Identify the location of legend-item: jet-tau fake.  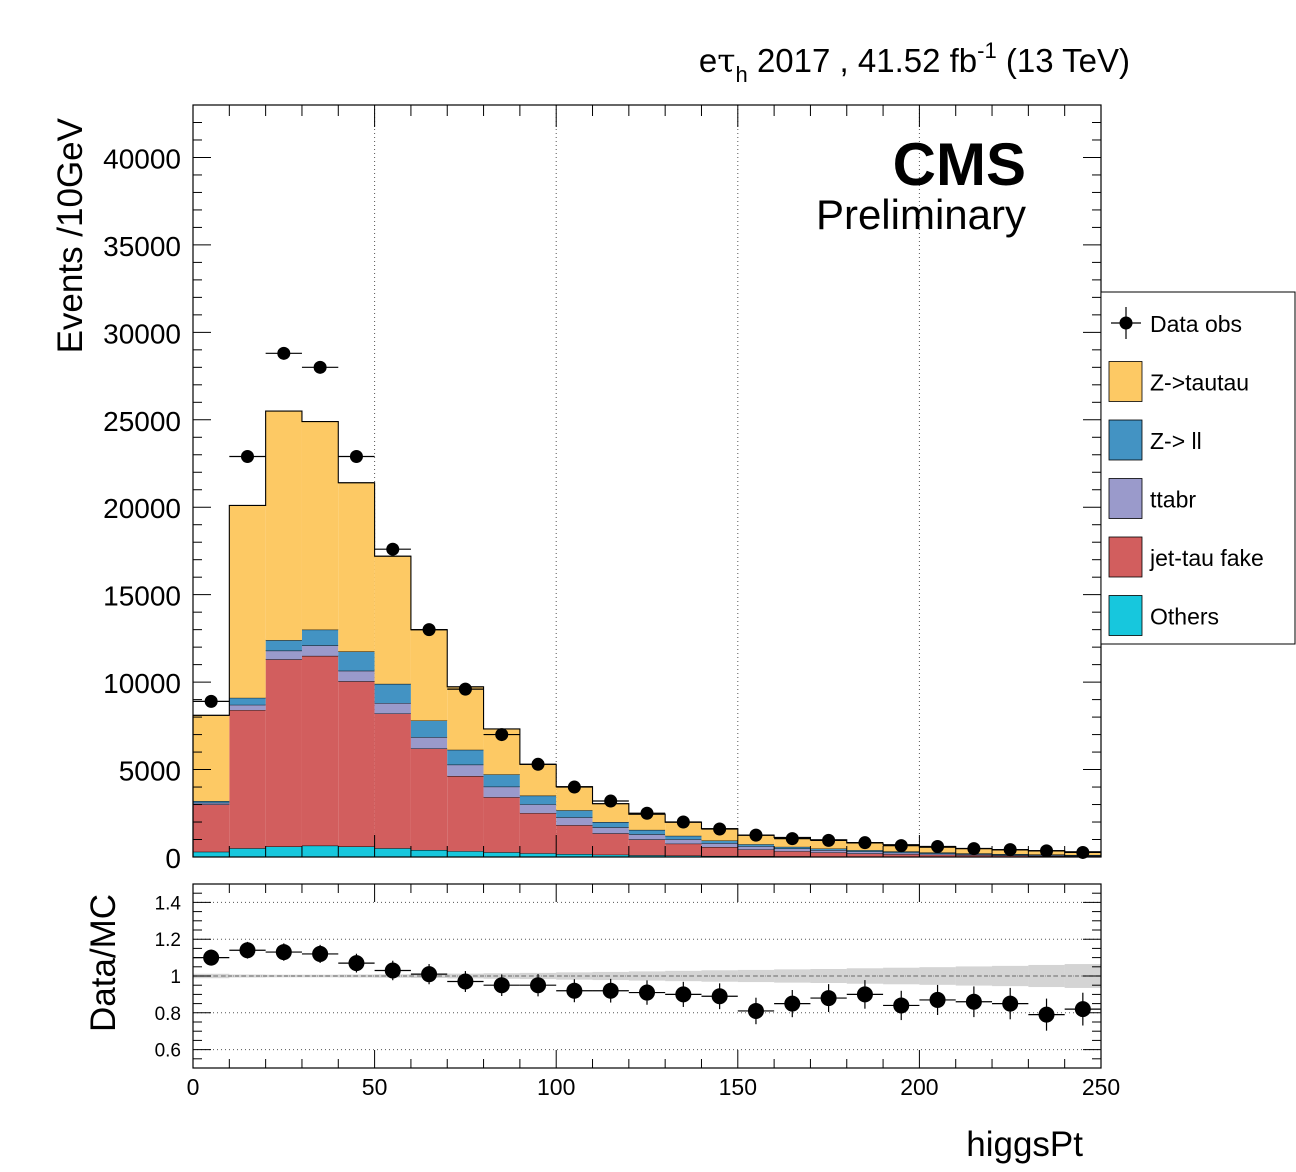
(1186, 557).